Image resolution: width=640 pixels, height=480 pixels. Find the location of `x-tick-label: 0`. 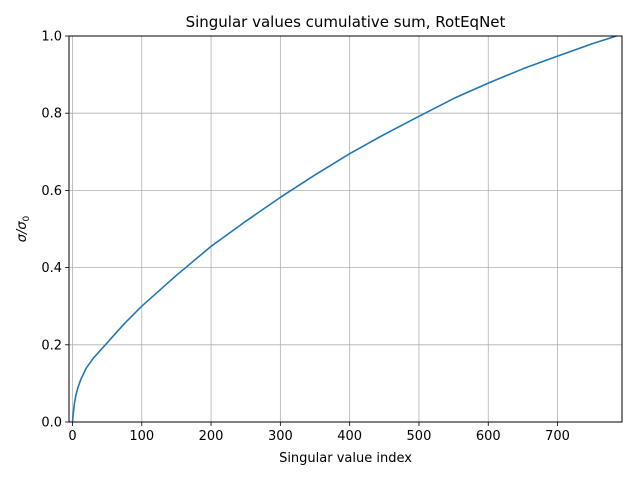

x-tick-label: 0 is located at coordinates (72, 436).